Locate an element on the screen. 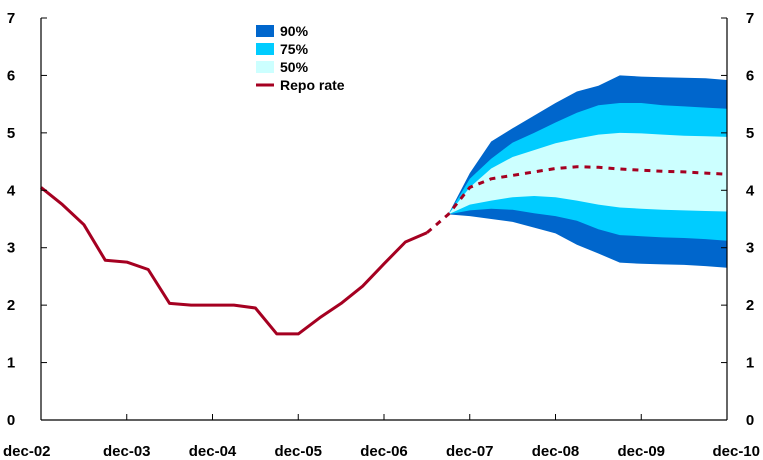  y-tick-label-left: 3 is located at coordinates (11, 248).